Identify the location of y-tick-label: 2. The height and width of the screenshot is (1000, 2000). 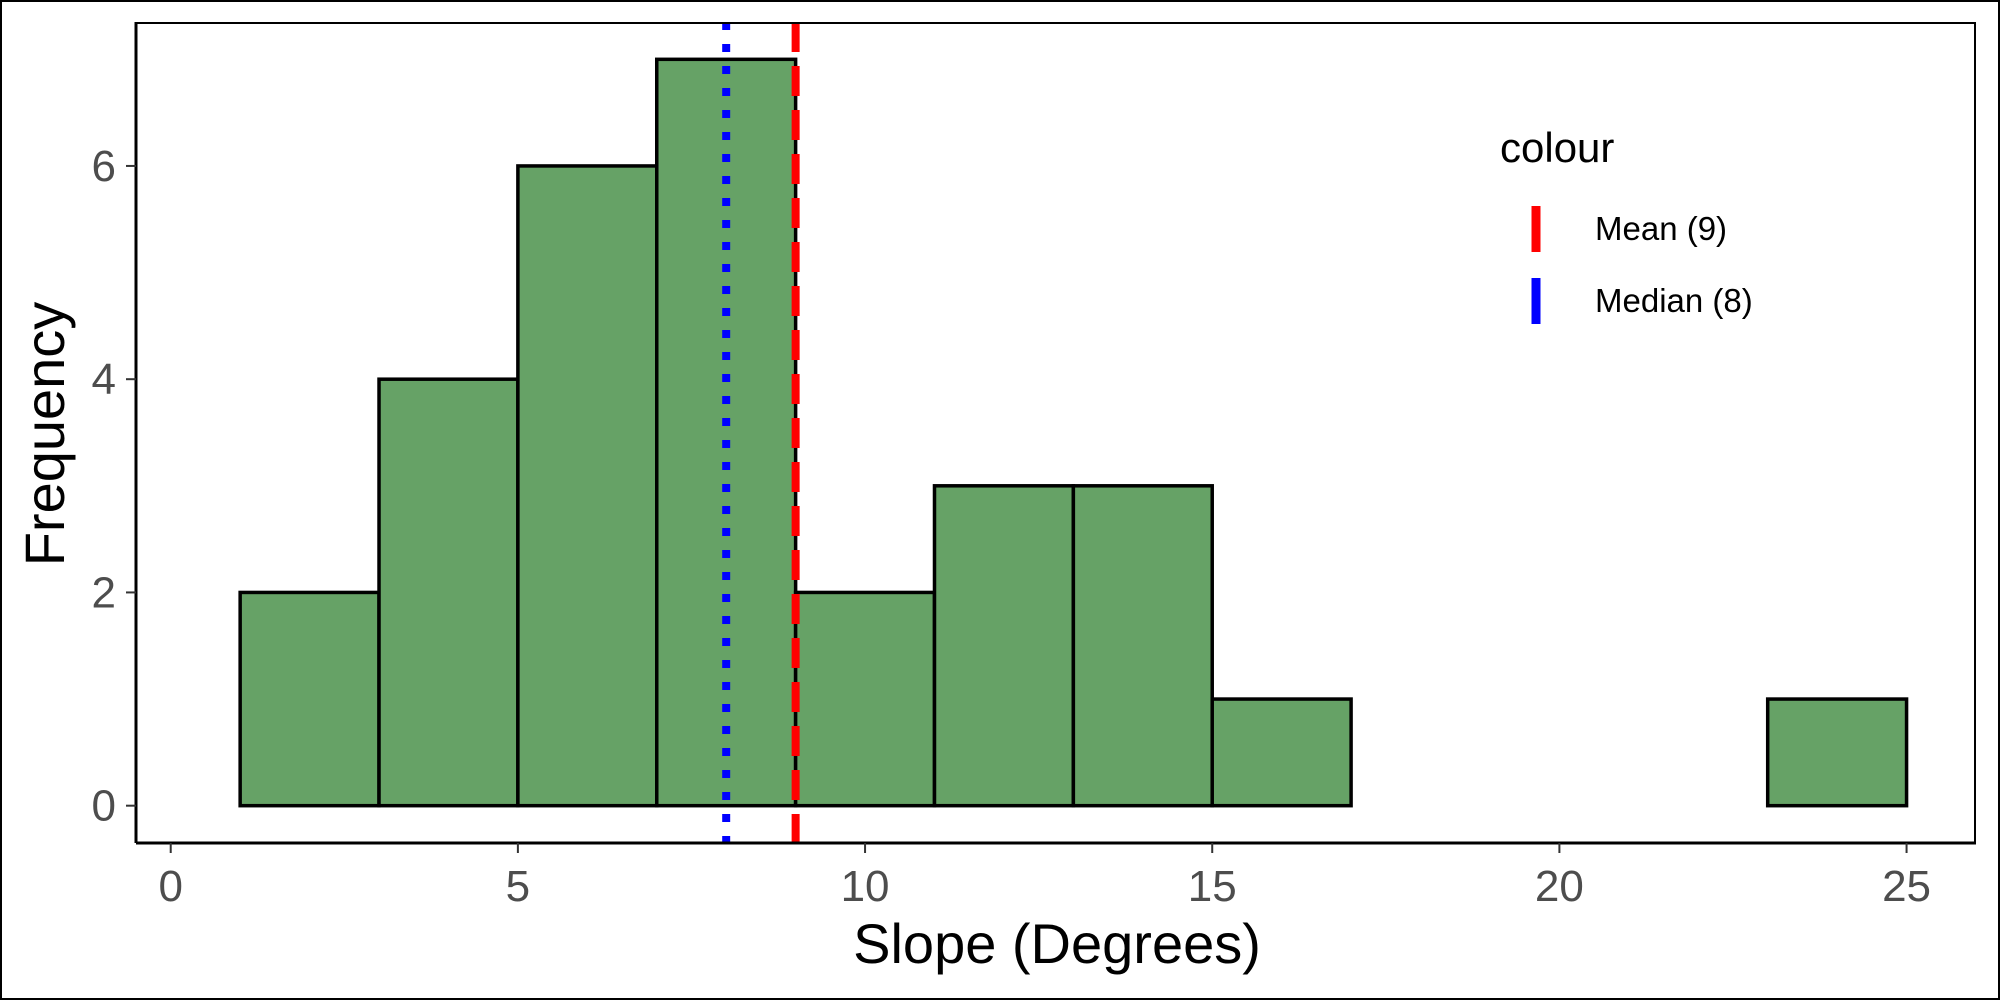
(104, 592).